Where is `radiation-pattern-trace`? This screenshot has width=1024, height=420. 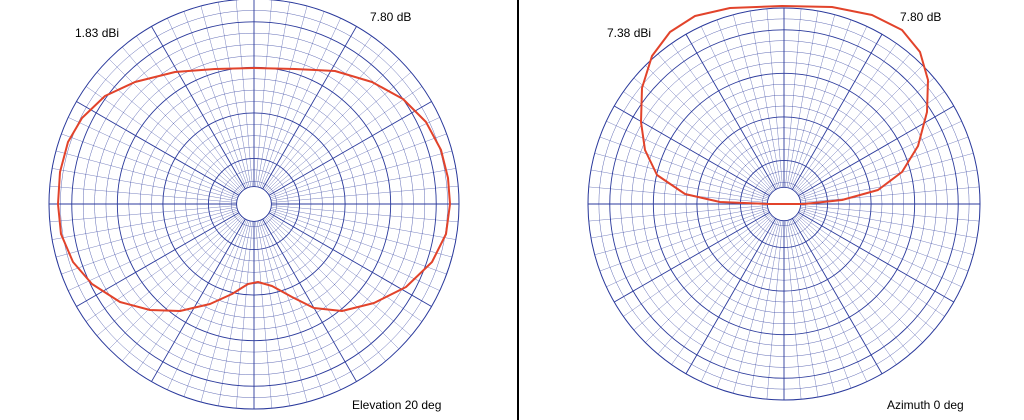 radiation-pattern-trace is located at coordinates (784, 105).